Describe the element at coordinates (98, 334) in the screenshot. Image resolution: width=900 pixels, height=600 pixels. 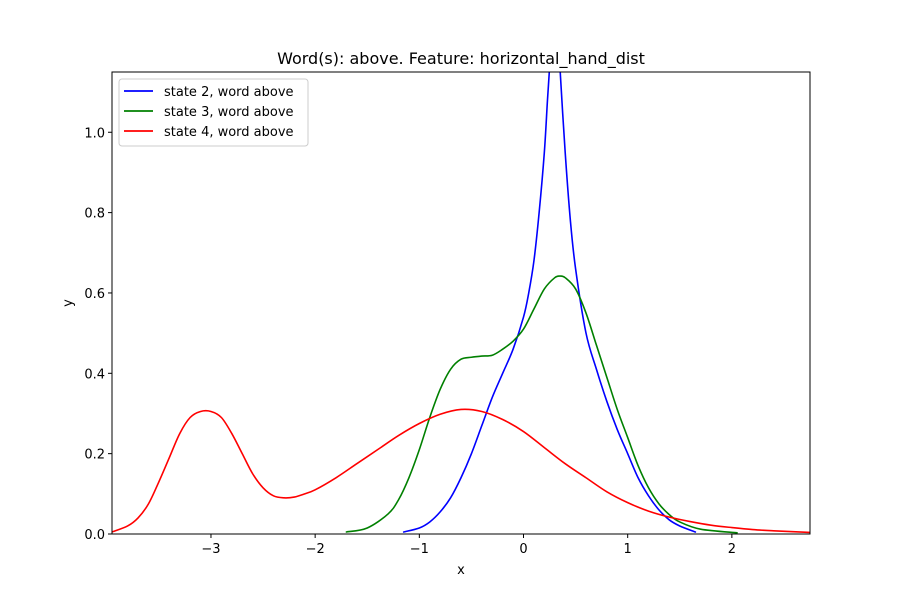
I see `y-axis: 0.0 0.2 0.4 0.6 0.8 1.0` at that location.